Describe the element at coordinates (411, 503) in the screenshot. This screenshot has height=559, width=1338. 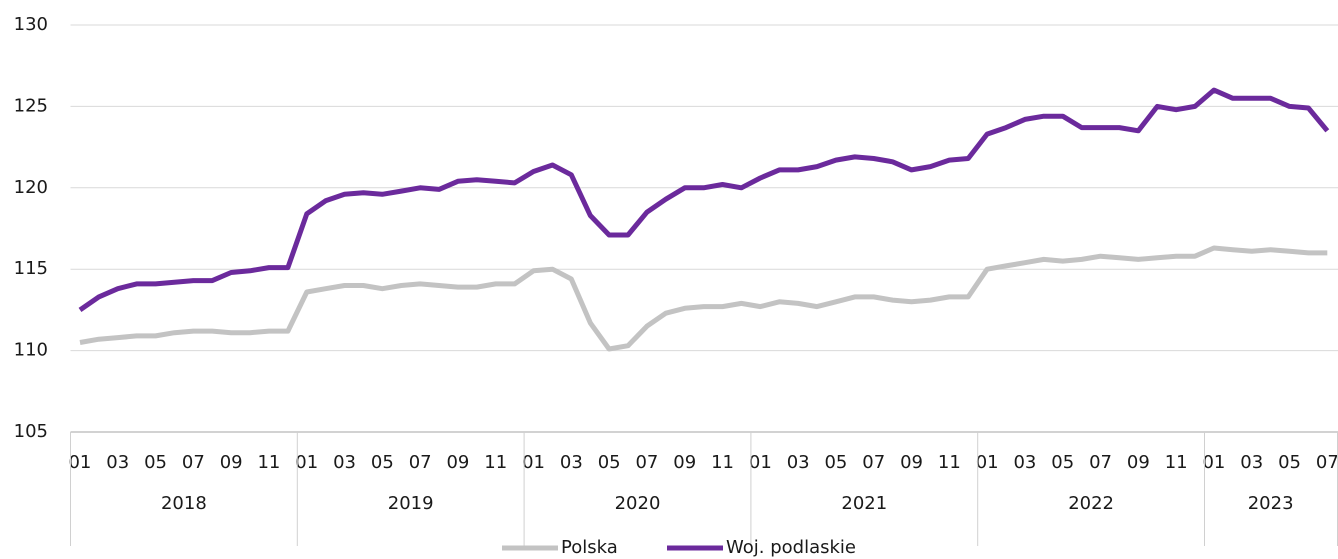
I see `year-label: 2019` at that location.